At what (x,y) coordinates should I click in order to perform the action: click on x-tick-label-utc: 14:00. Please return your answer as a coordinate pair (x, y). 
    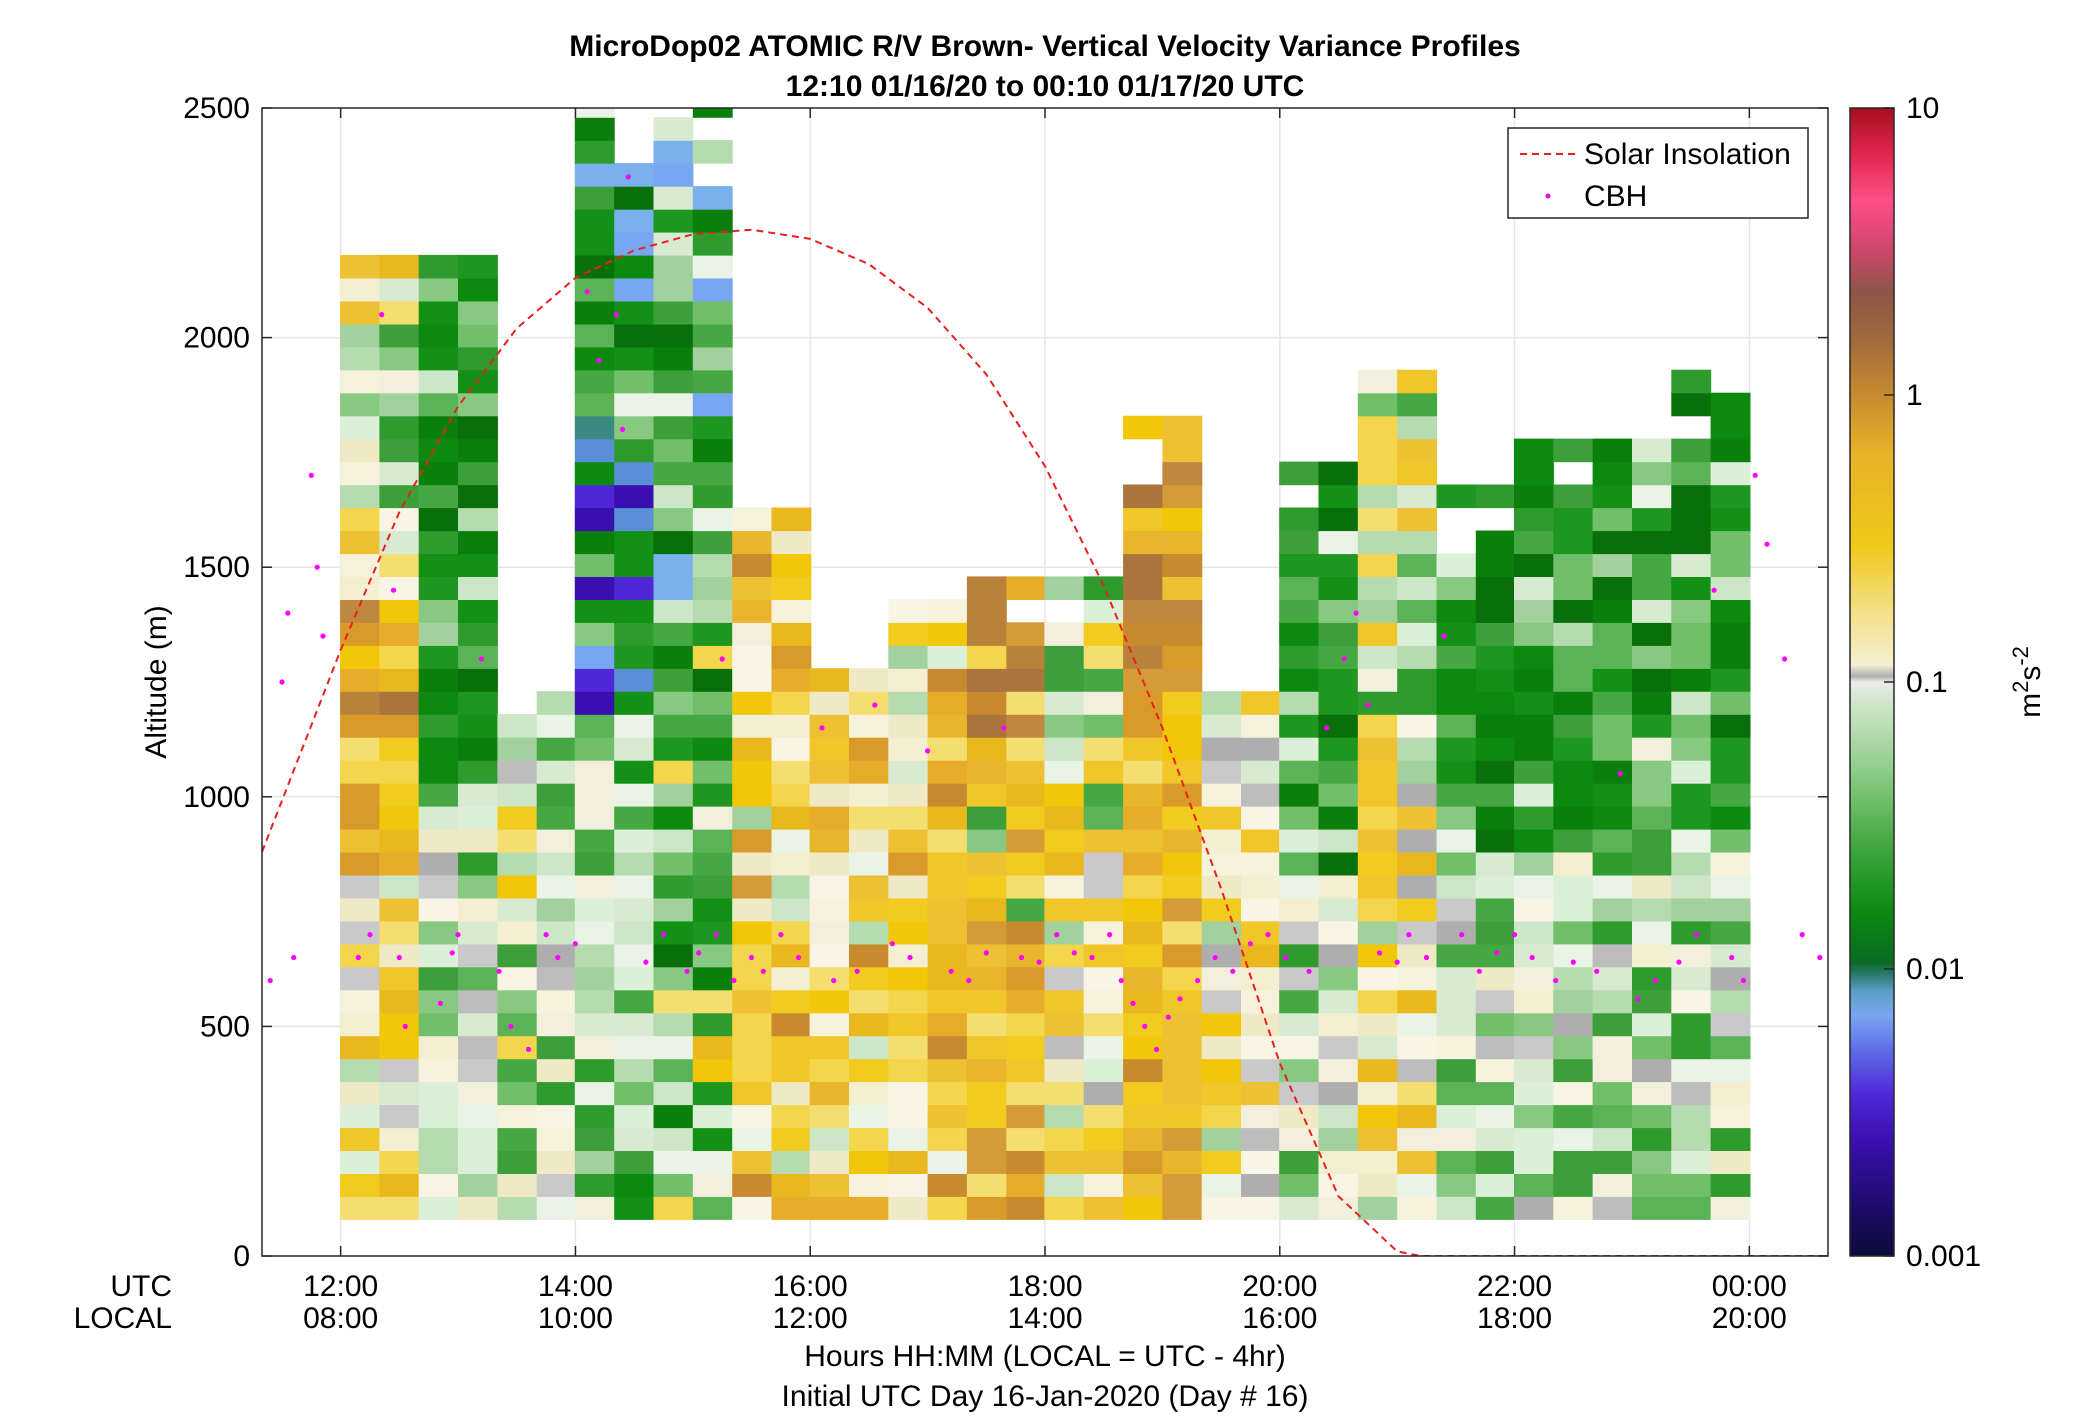
    Looking at the image, I should click on (575, 1286).